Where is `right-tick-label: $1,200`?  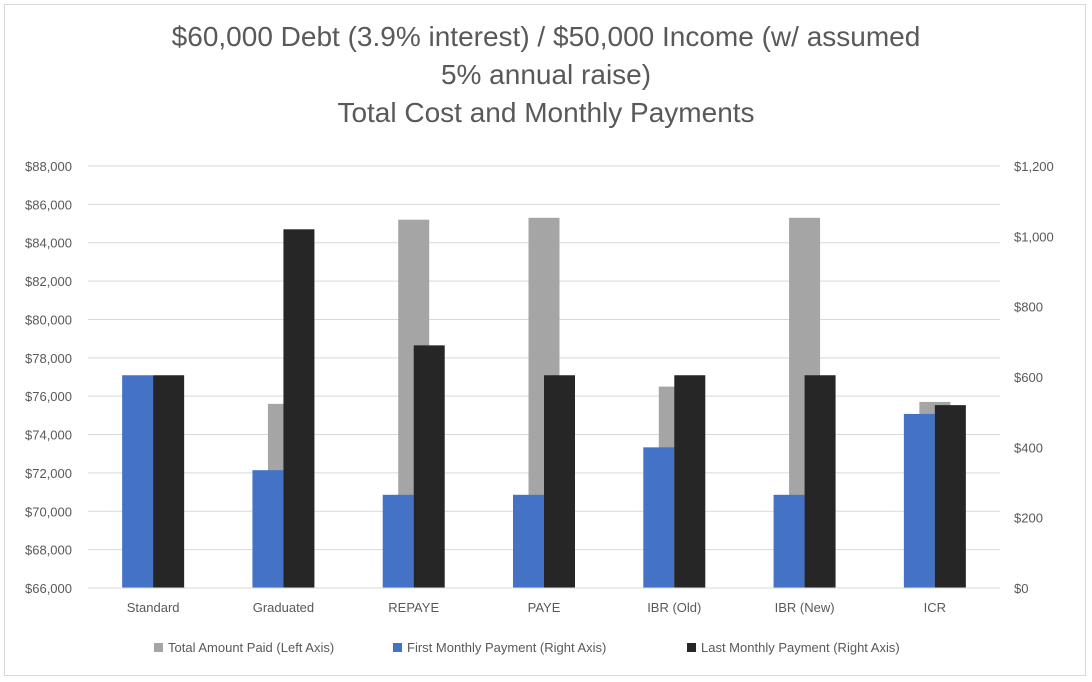 right-tick-label: $1,200 is located at coordinates (1034, 166).